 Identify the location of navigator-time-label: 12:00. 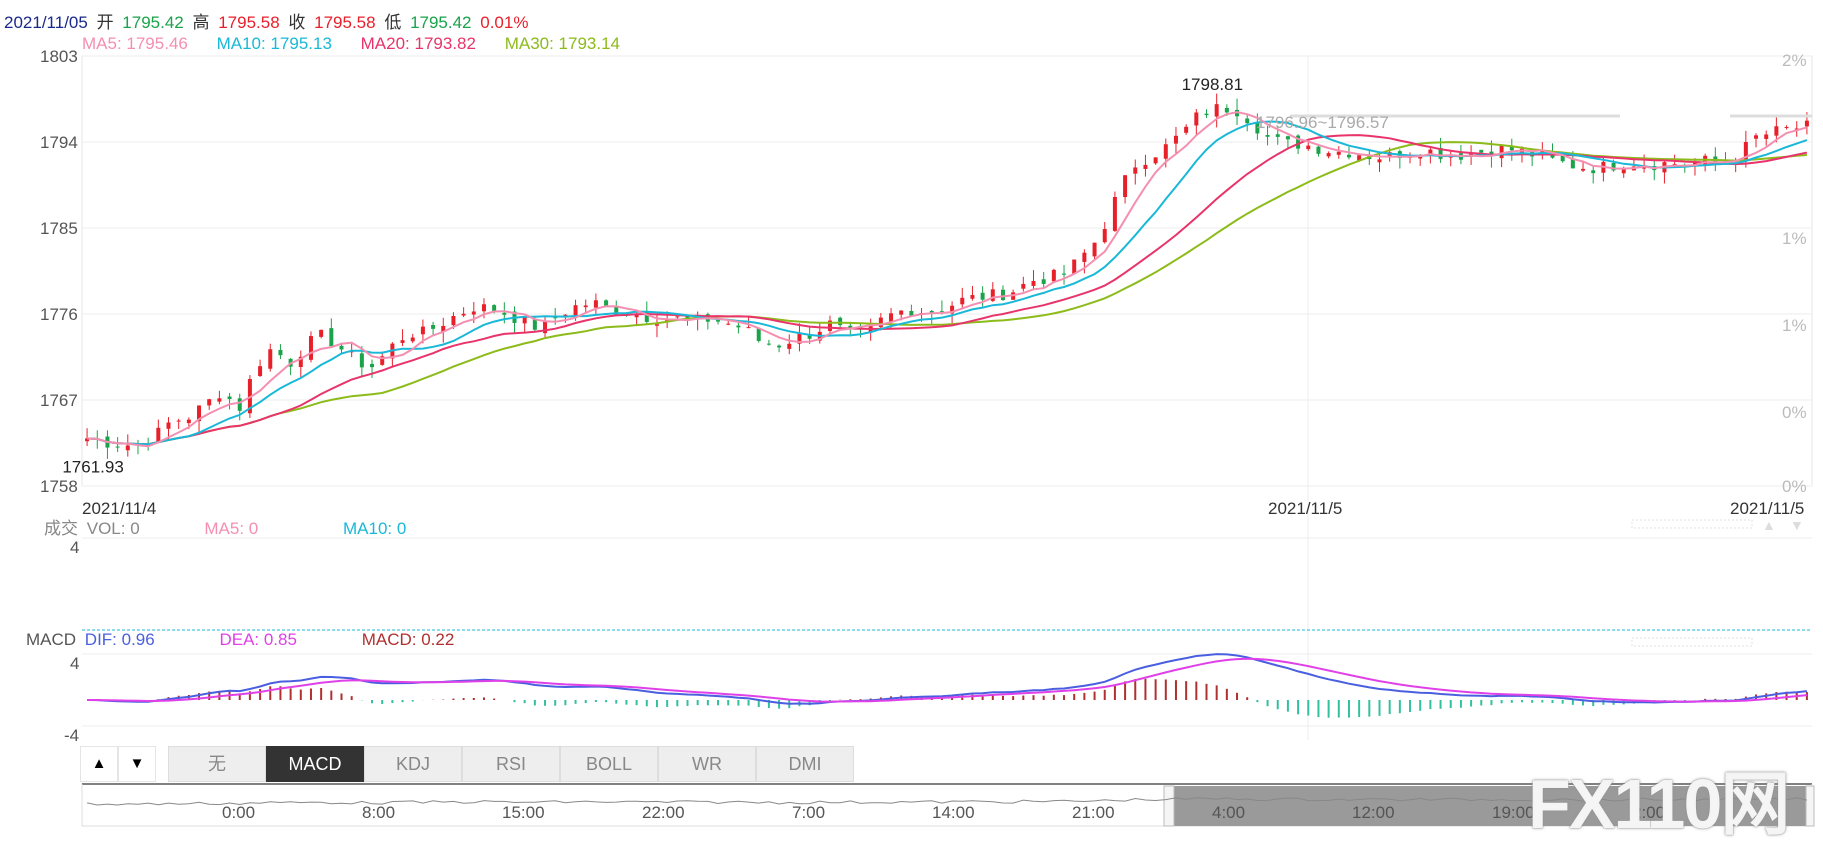
(1373, 812).